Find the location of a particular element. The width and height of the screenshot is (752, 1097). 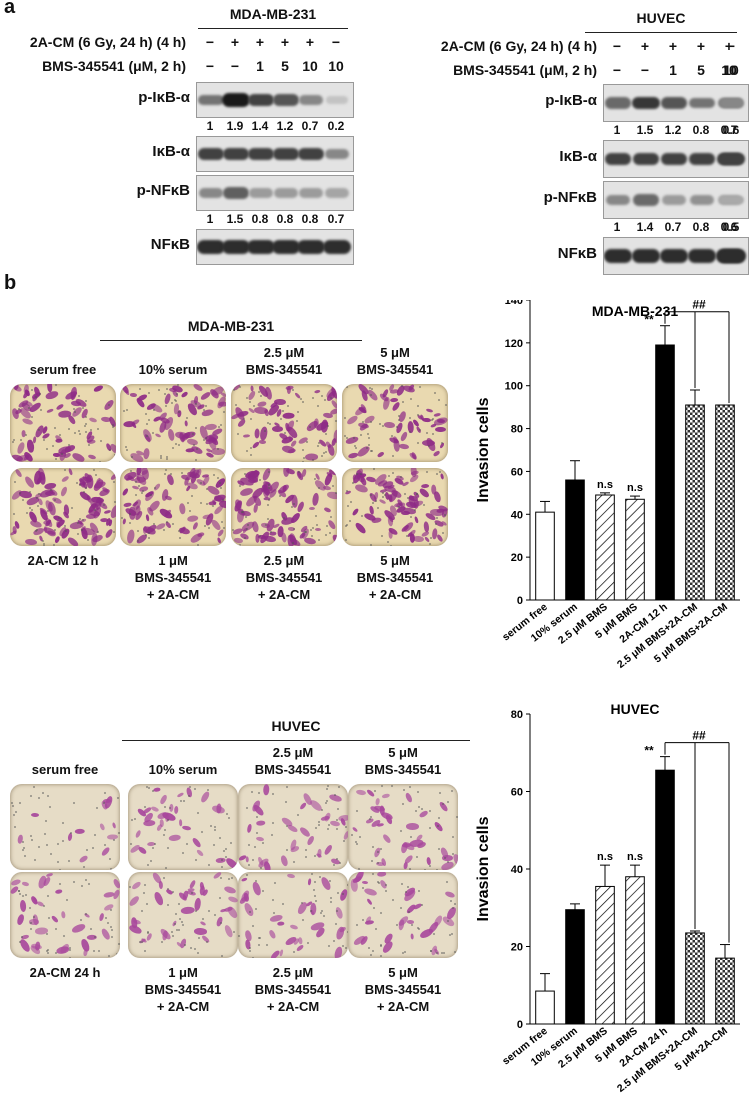

band-quantification: 0.7 is located at coordinates (310, 126).